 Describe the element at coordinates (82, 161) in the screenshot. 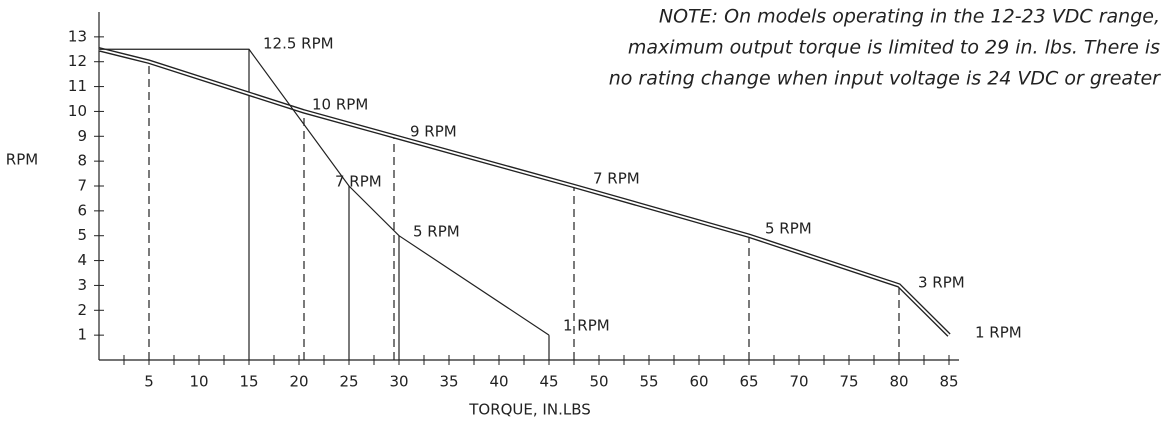

I see `y-tick-label: 8` at that location.